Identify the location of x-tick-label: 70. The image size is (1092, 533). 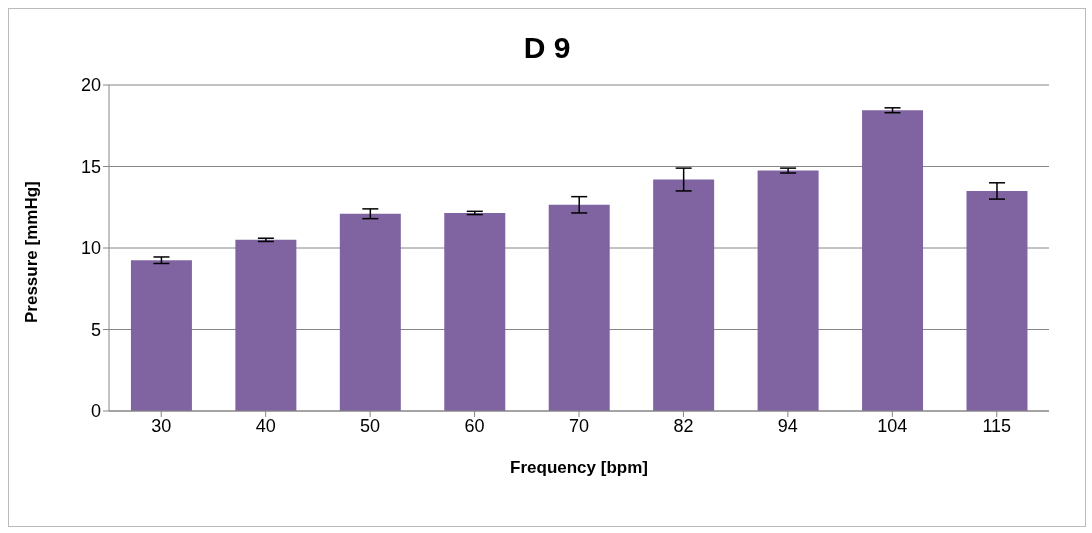
(579, 425).